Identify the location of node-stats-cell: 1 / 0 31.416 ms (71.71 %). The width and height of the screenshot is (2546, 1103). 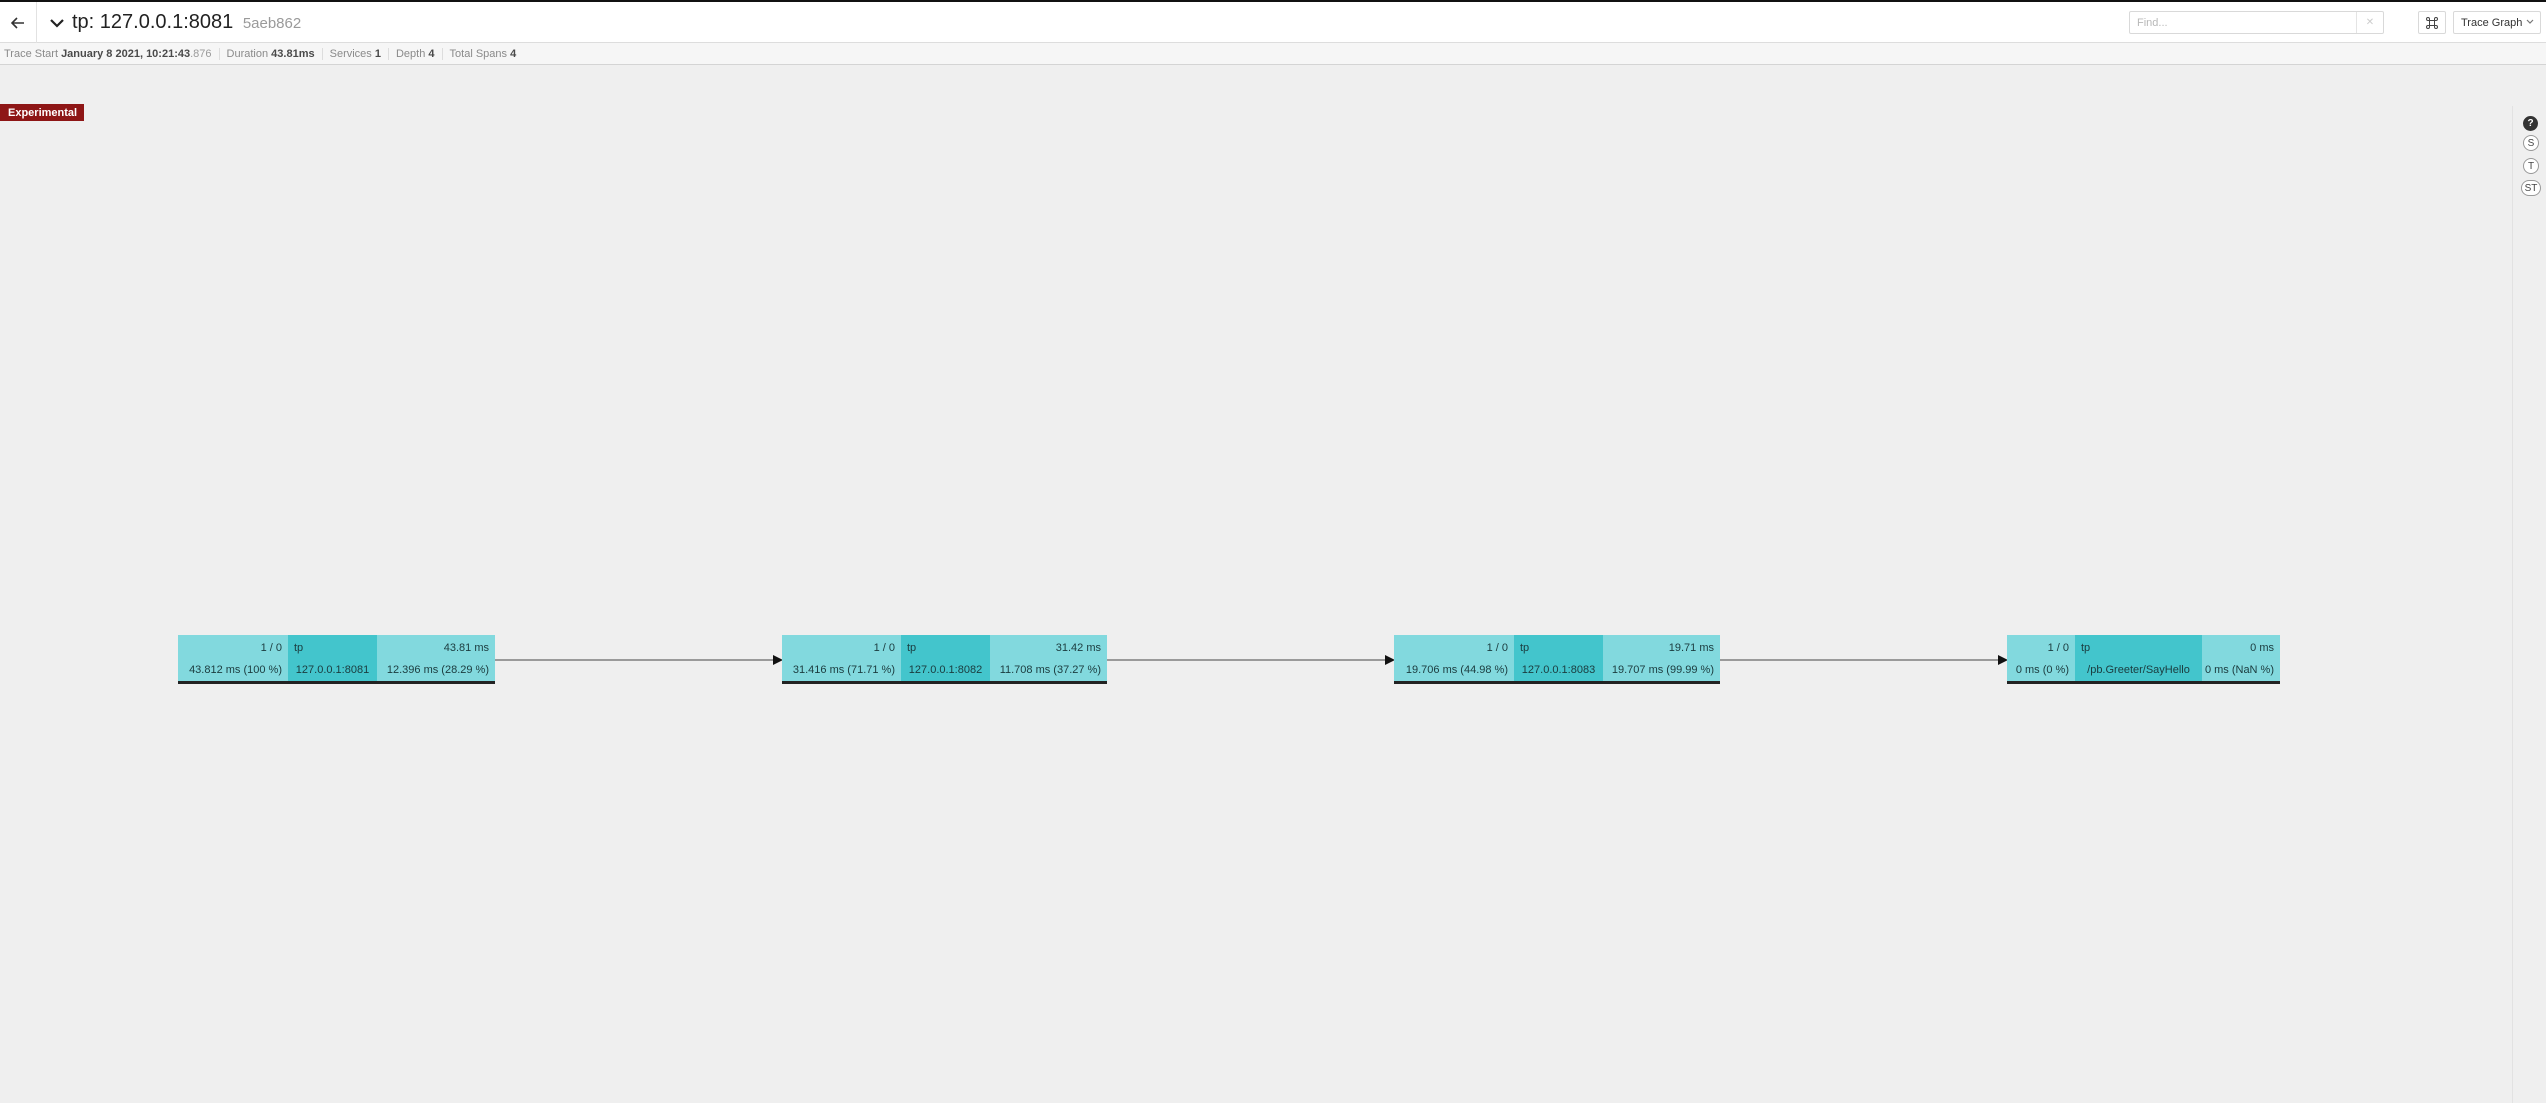
(841, 658).